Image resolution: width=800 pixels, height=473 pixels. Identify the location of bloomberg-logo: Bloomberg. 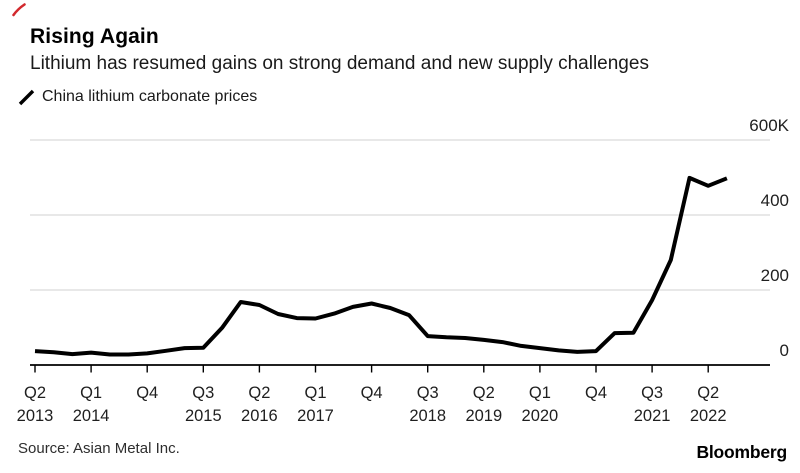
(741, 452).